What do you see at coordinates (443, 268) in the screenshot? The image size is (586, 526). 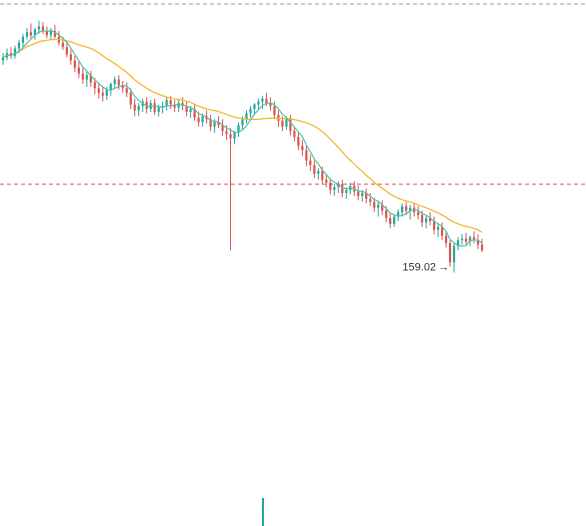 I see `low-arrow-icon: →` at bounding box center [443, 268].